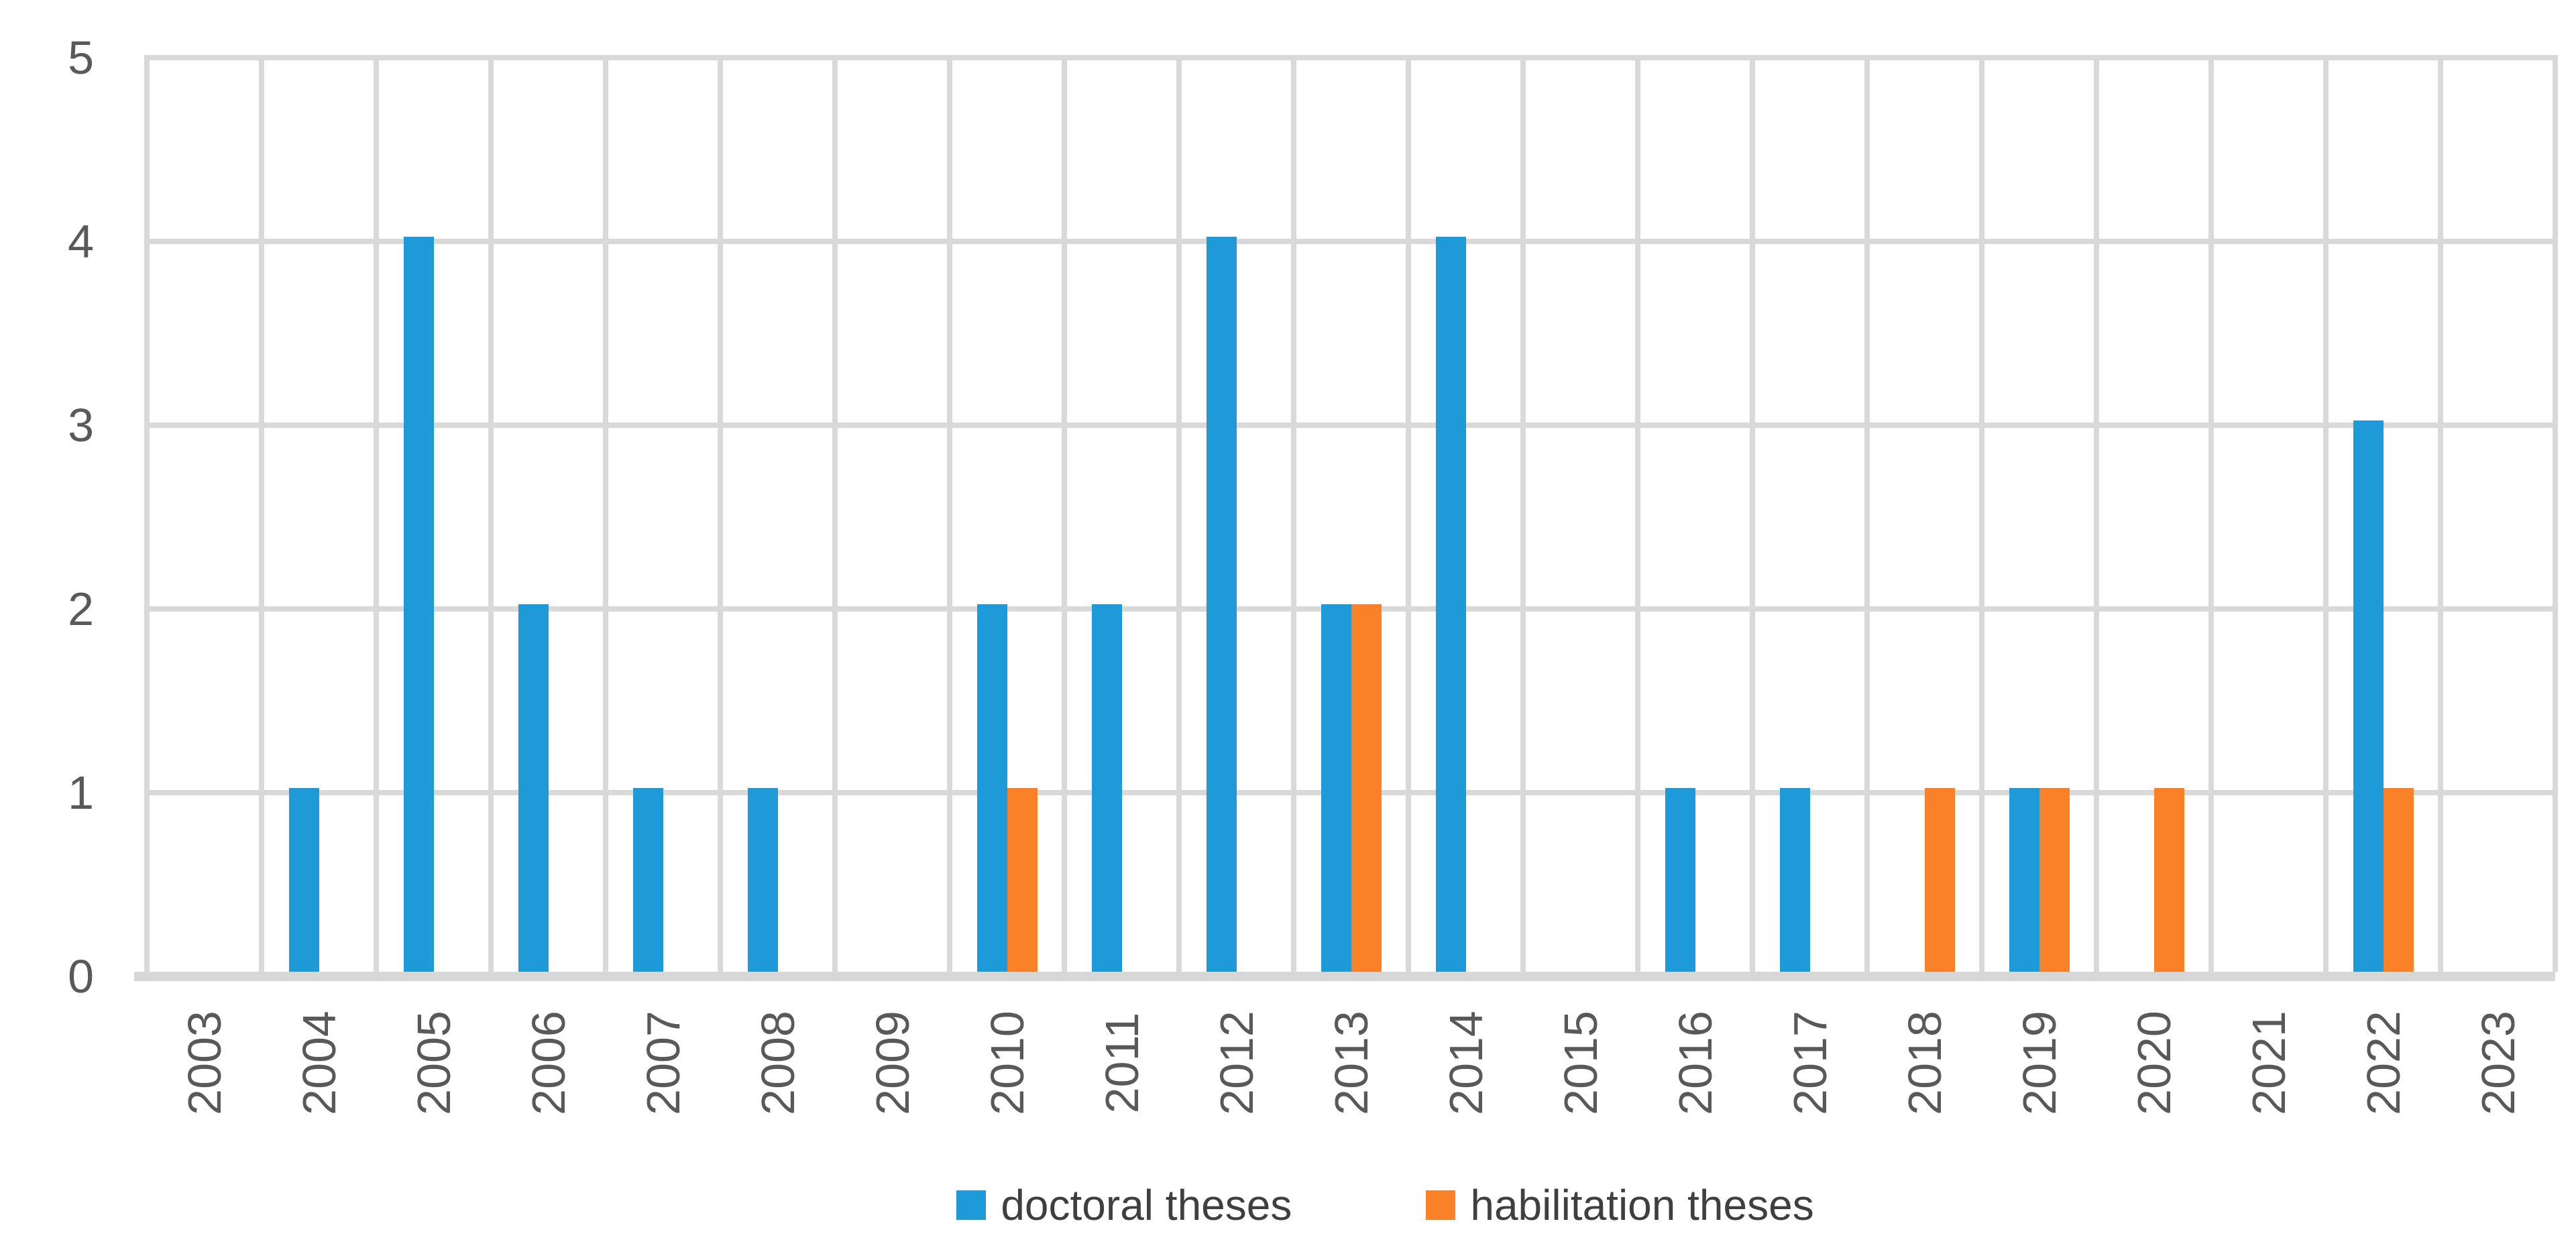 The image size is (2576, 1244). I want to click on legend: doctoral theses habilitation theses, so click(1336, 1205).